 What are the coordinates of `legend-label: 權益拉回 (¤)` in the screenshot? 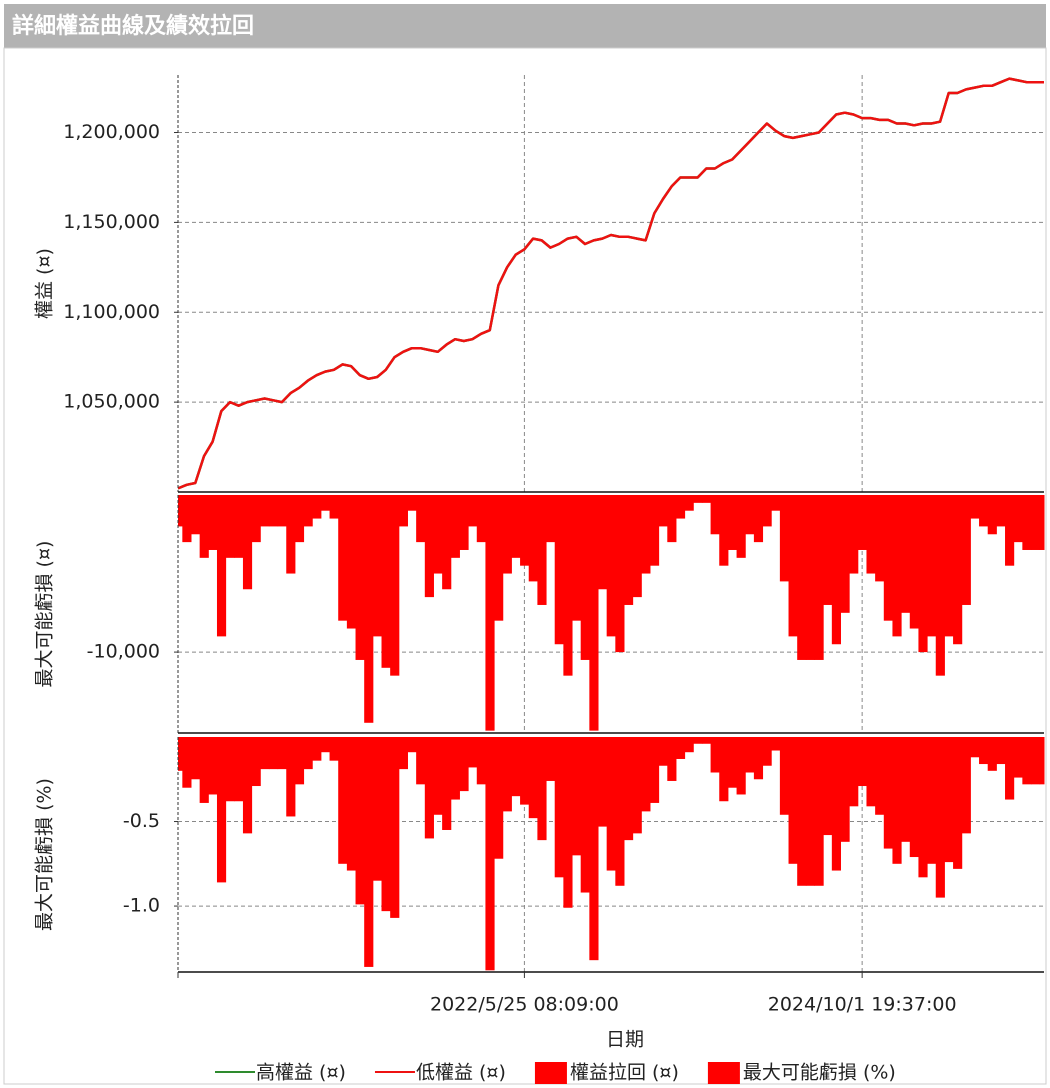 It's located at (624, 1073).